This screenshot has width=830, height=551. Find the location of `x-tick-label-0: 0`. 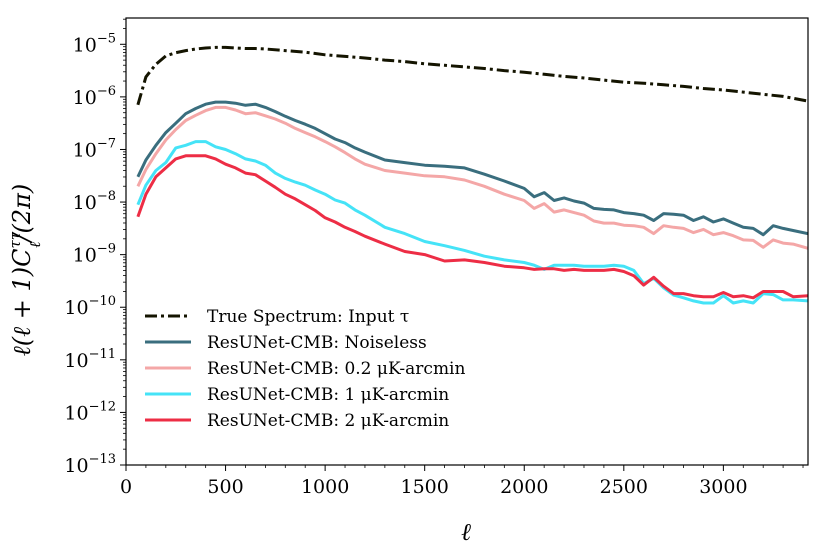

x-tick-label-0: 0 is located at coordinates (126, 487).